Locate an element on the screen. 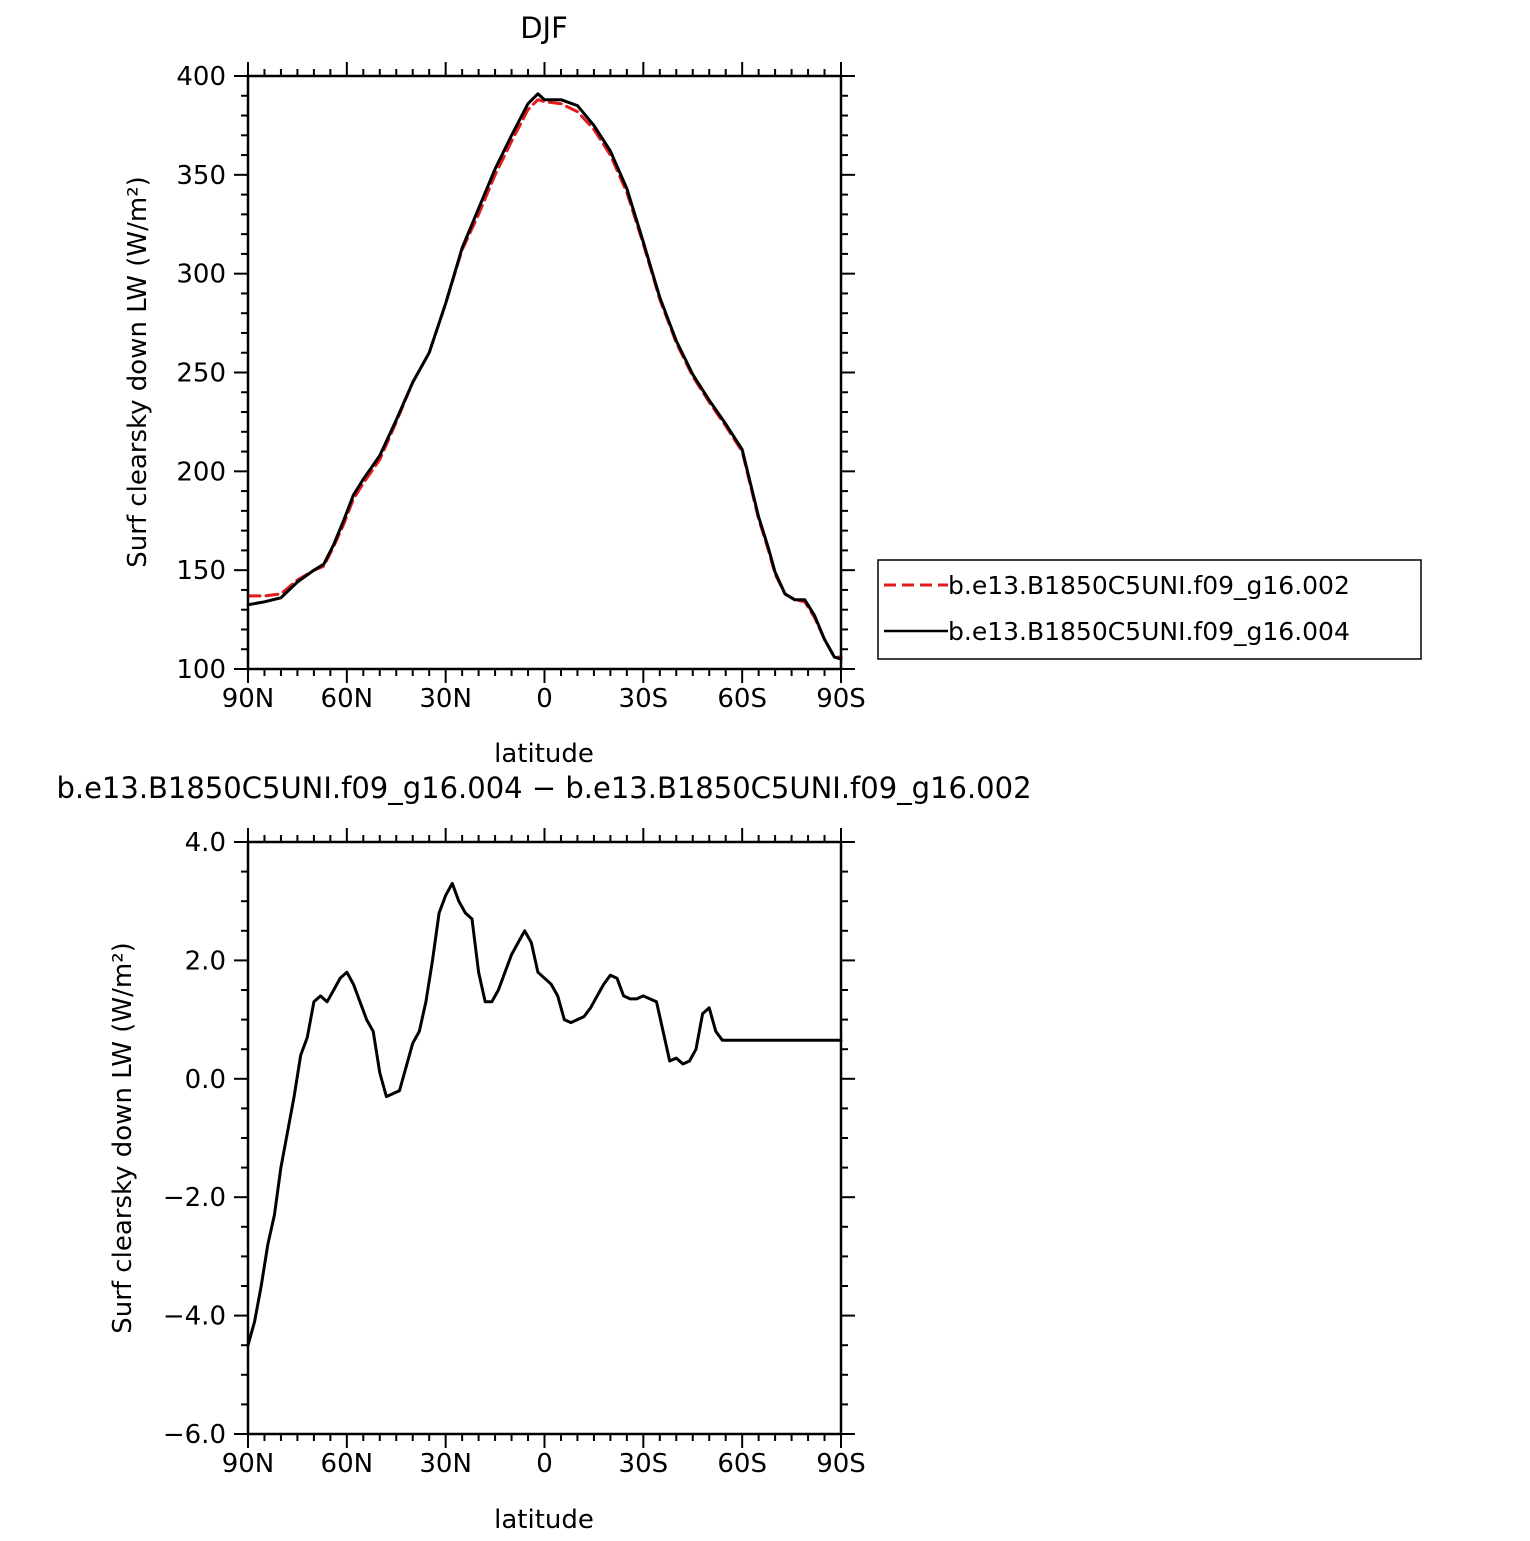 This screenshot has width=1530, height=1541. top-ytick-label: 250 is located at coordinates (201, 374).